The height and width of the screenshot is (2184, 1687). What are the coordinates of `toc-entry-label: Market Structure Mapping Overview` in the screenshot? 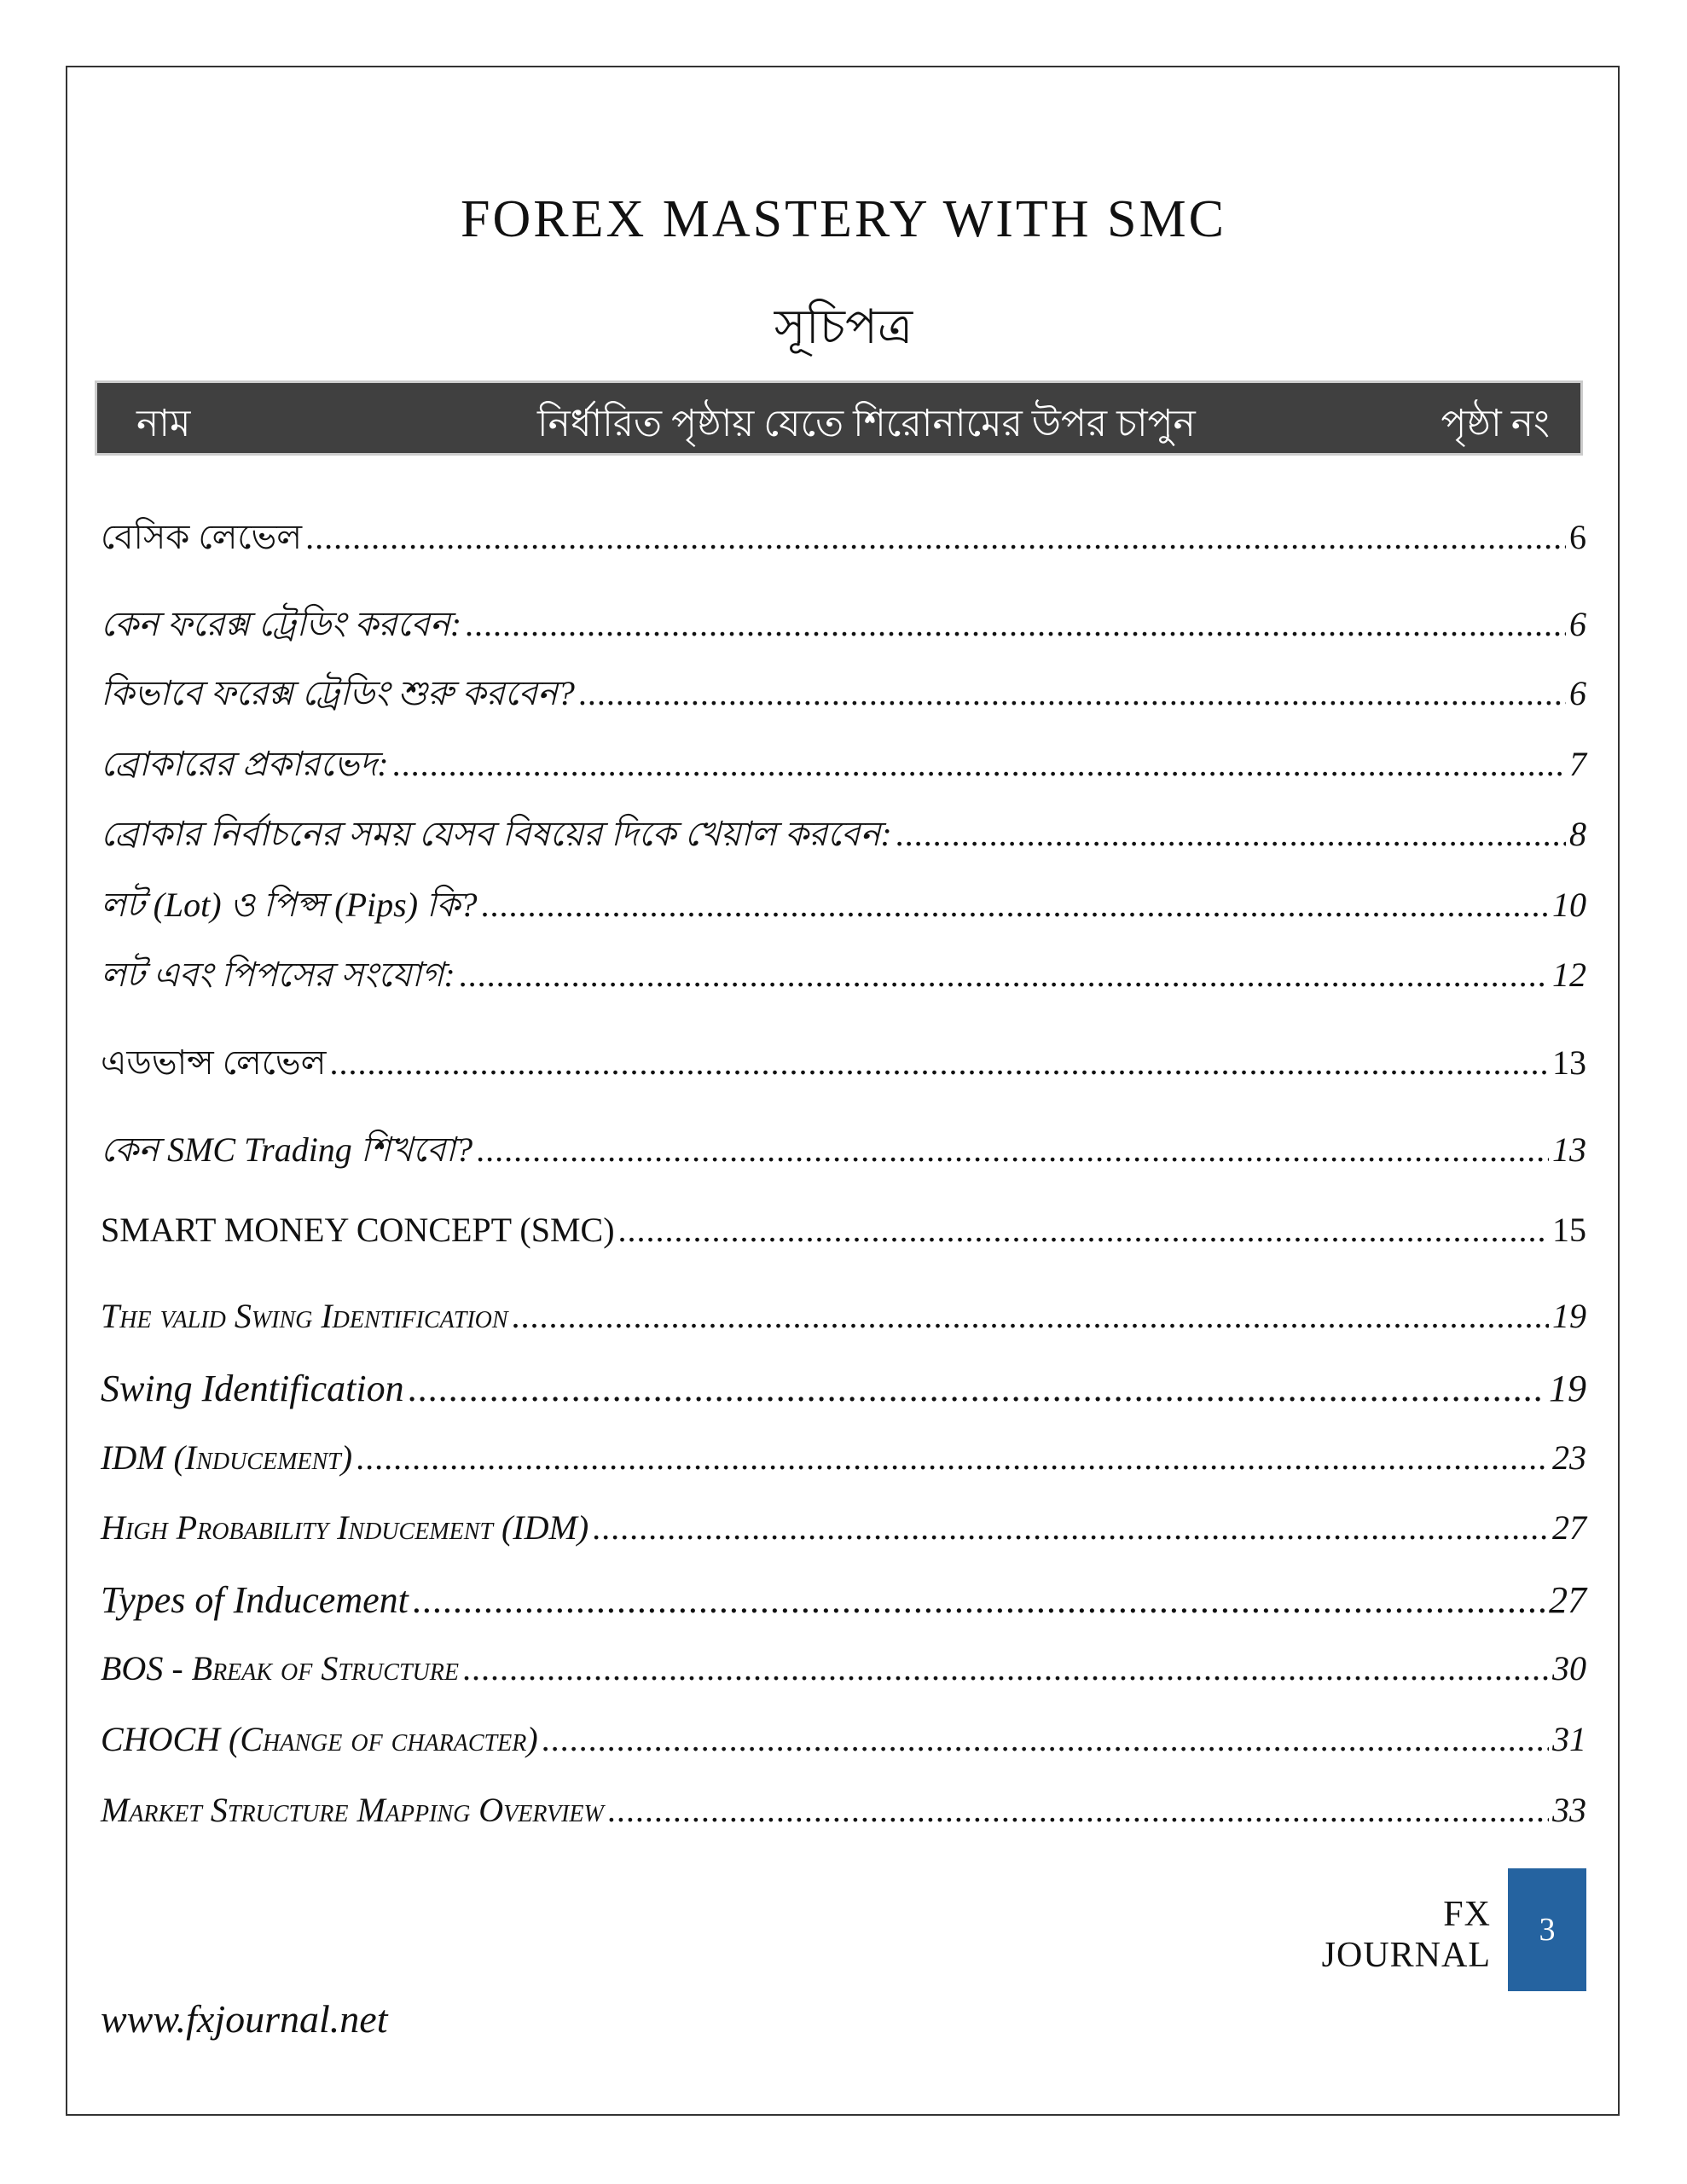 It's located at (352, 1810).